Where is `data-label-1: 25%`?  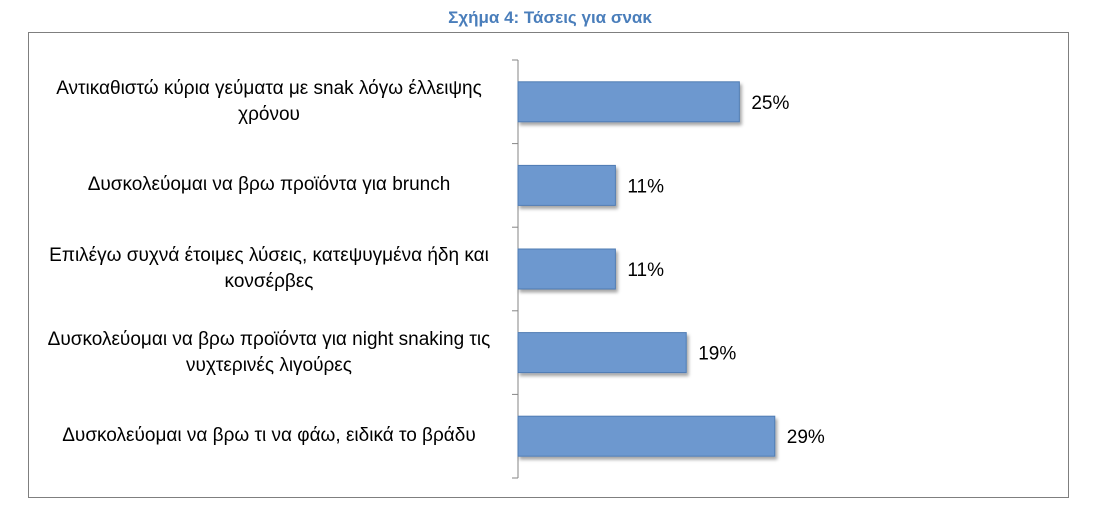
data-label-1: 25% is located at coordinates (770, 103).